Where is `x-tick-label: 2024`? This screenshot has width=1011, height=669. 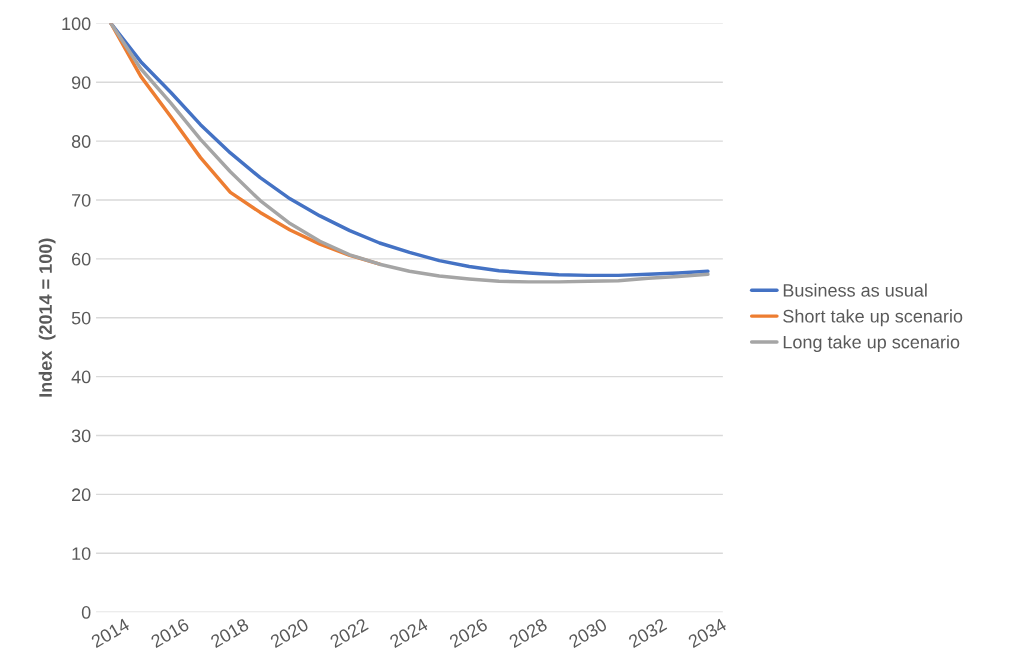 x-tick-label: 2024 is located at coordinates (408, 633).